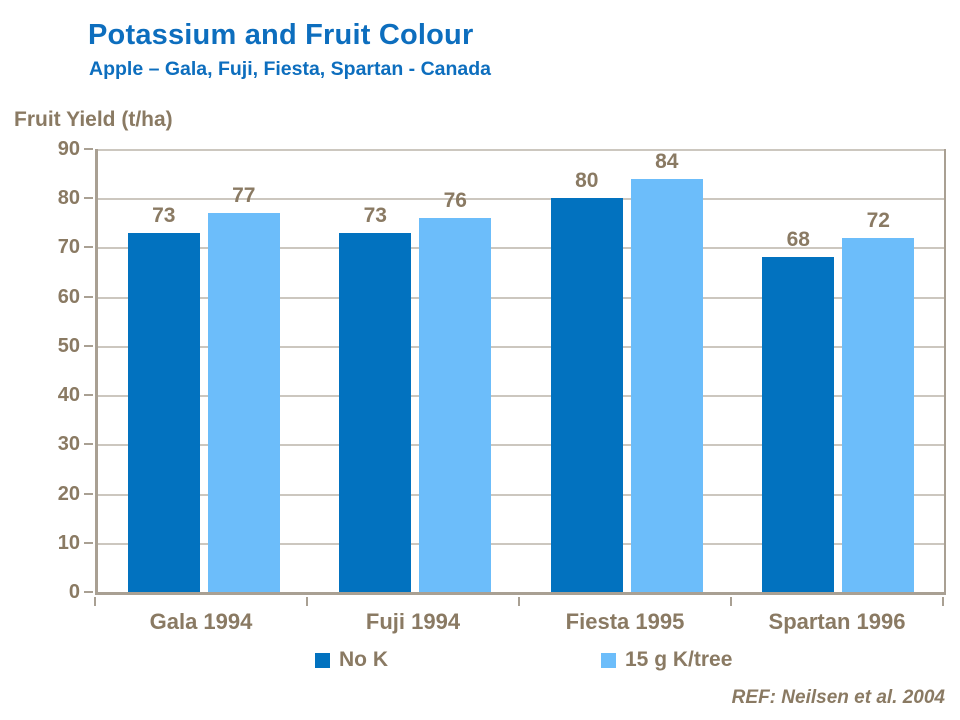 The image size is (960, 720). Describe the element at coordinates (878, 220) in the screenshot. I see `bar-value-label: 72` at that location.